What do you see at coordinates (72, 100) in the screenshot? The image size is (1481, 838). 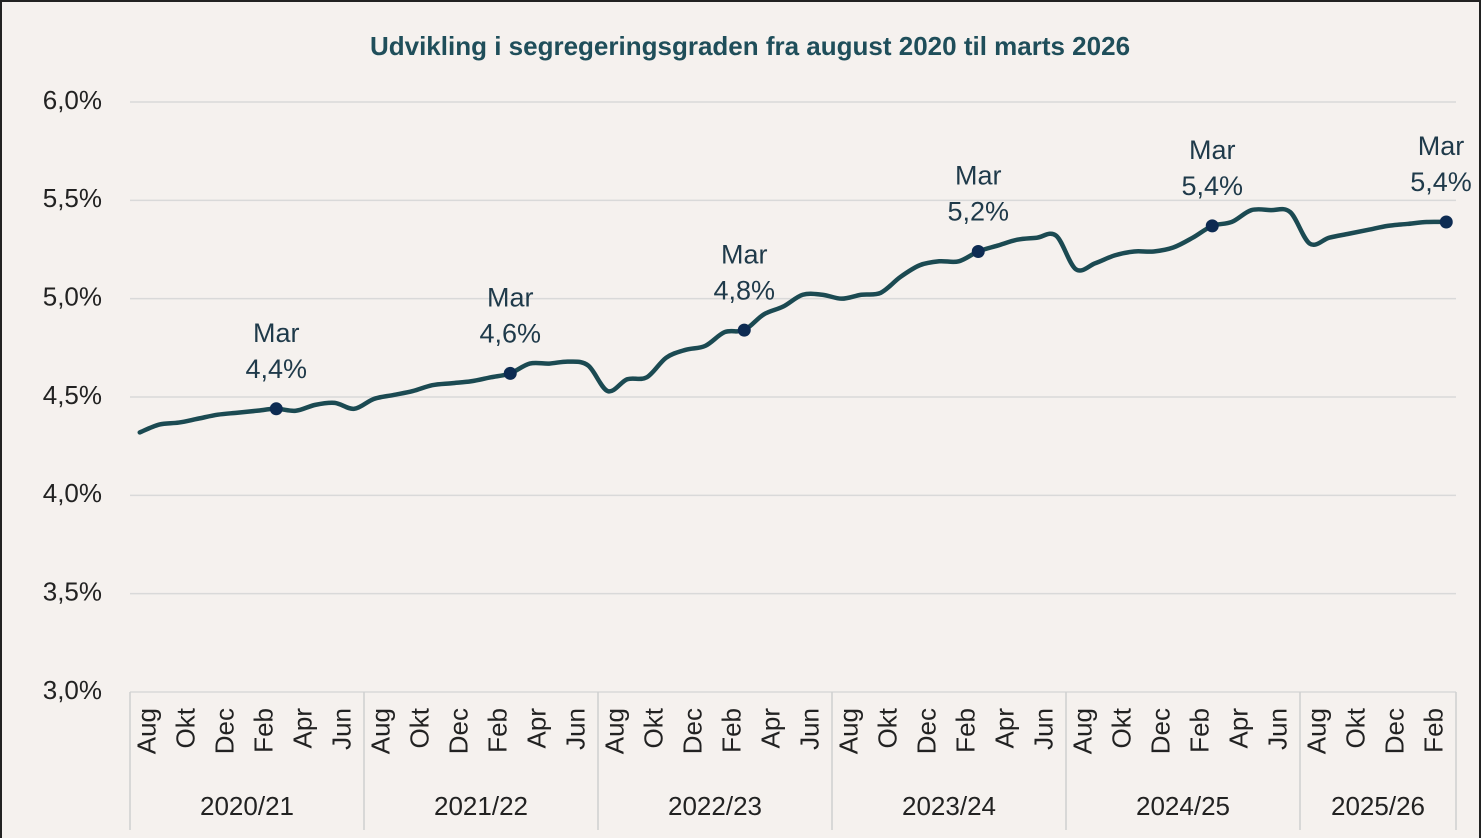 I see `y-tick-label: 6,0%` at bounding box center [72, 100].